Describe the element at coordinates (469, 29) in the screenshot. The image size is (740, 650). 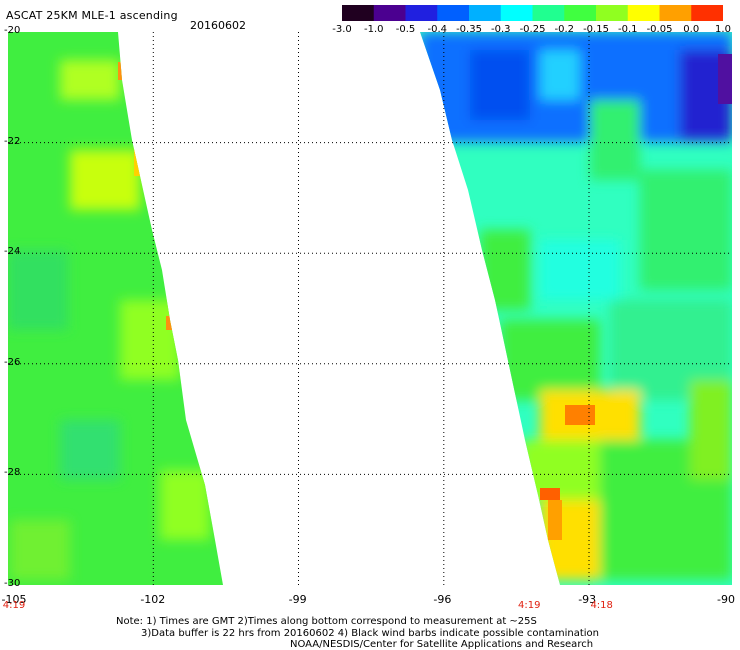
I see `colorbar-label: -0.35` at that location.